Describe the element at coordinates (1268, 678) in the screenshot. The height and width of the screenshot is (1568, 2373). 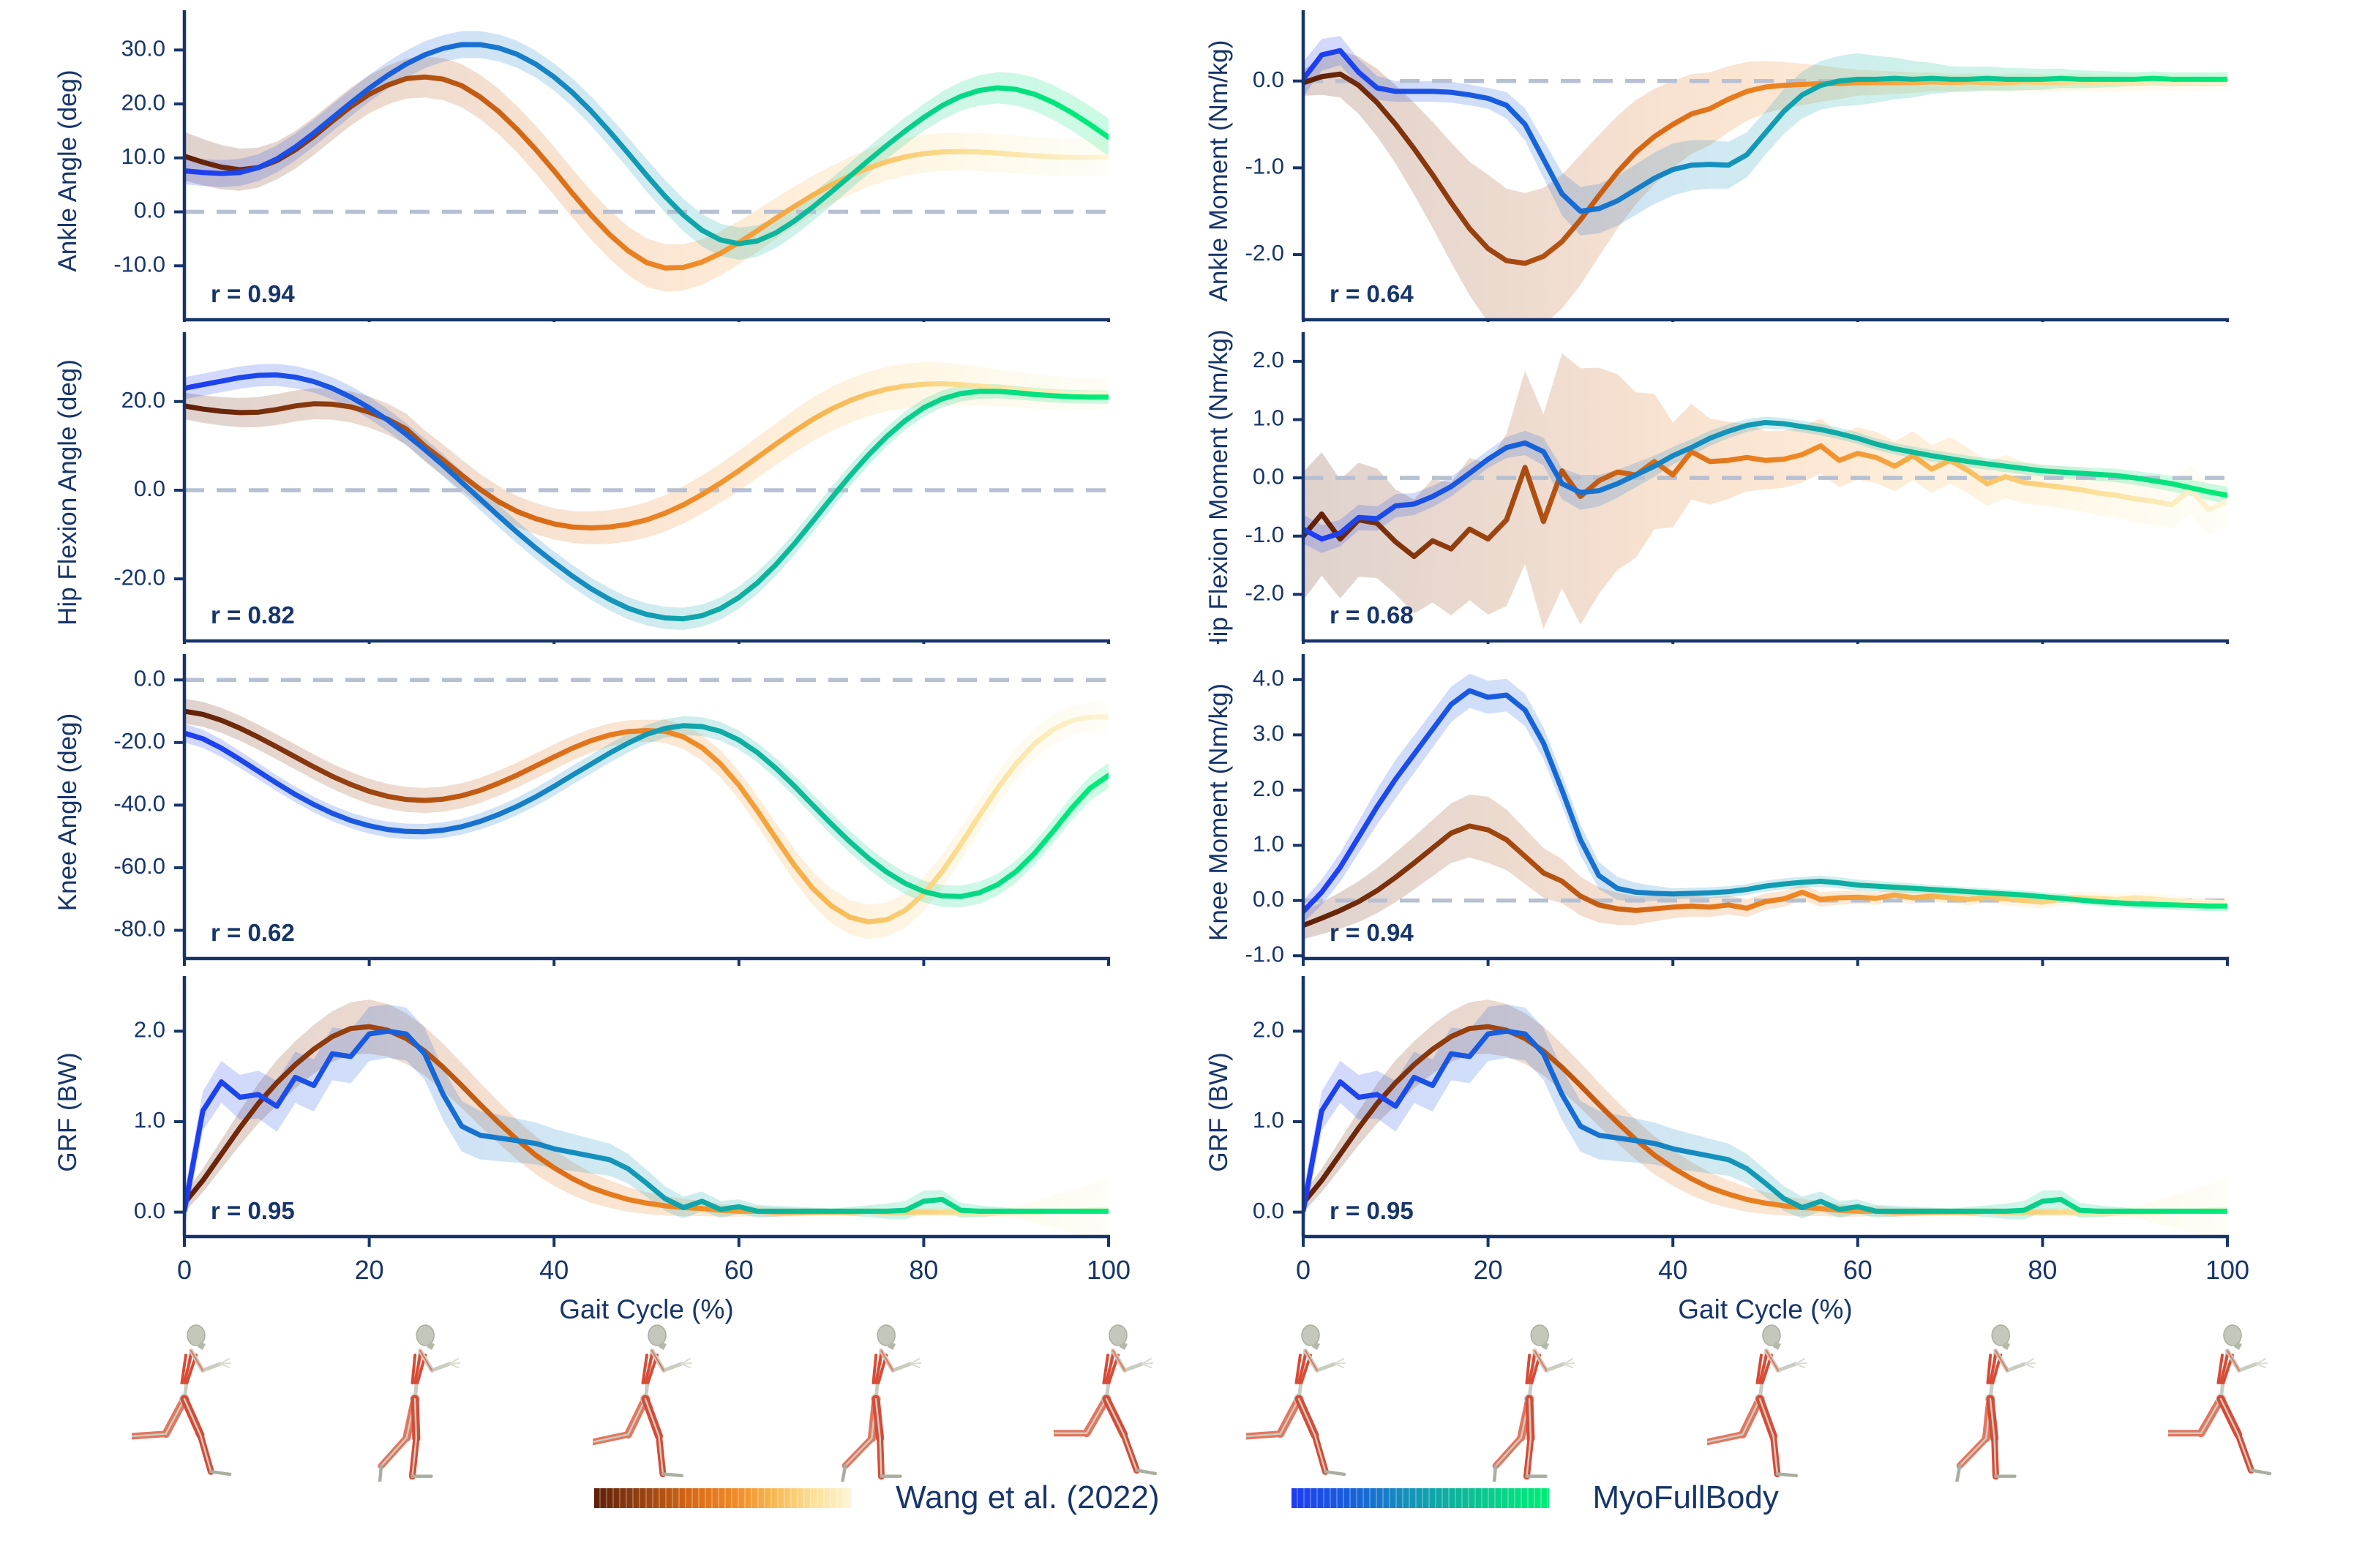
I see `y-tick-label: 4.0` at that location.